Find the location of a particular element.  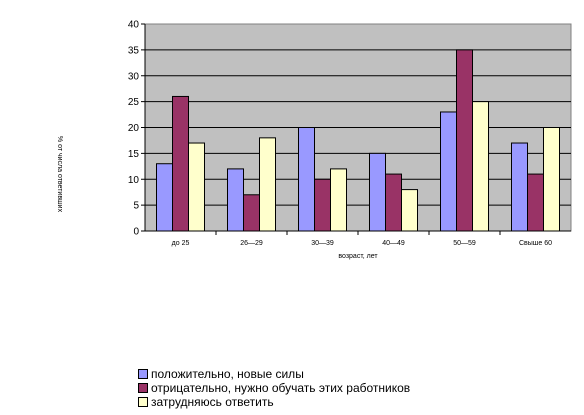

y-tick-label: 35 is located at coordinates (134, 50).